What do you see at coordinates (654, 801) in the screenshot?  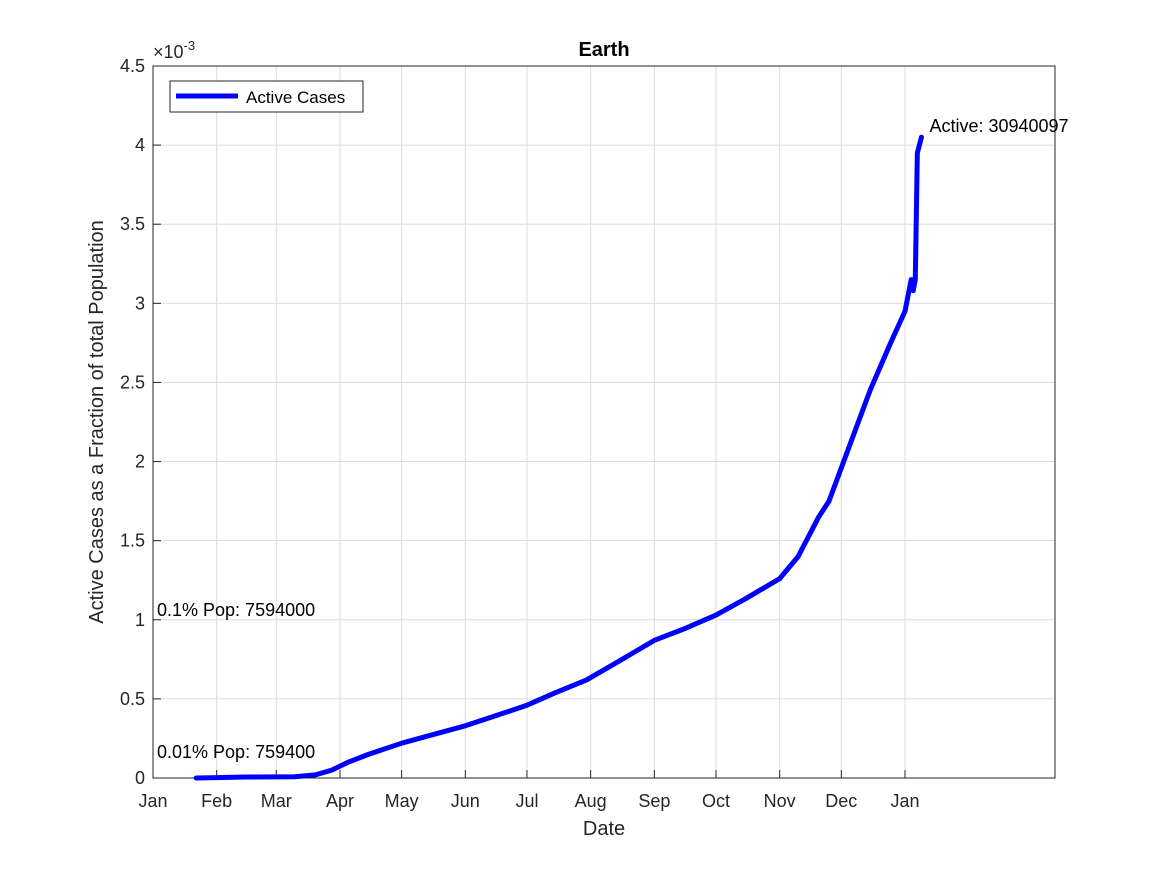 I see `x-tick-label: Sep` at bounding box center [654, 801].